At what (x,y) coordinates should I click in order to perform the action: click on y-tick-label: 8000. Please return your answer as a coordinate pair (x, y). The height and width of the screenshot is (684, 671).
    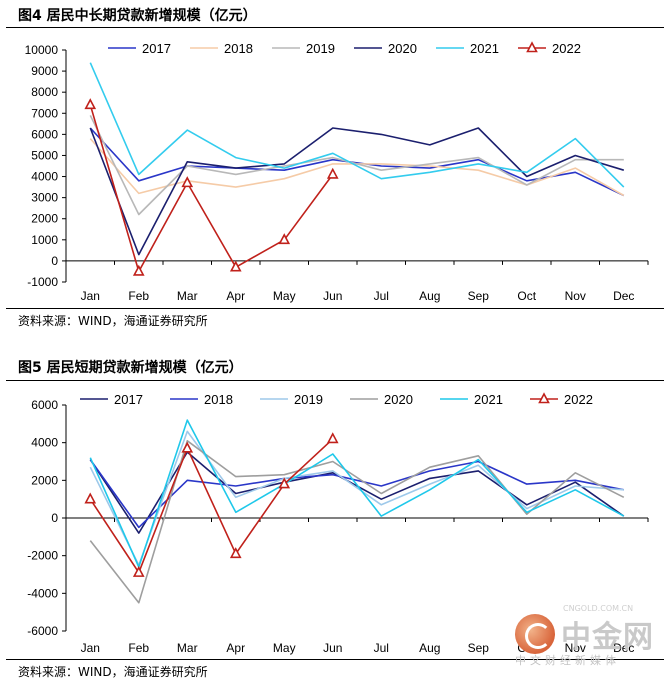
    Looking at the image, I should click on (44, 92).